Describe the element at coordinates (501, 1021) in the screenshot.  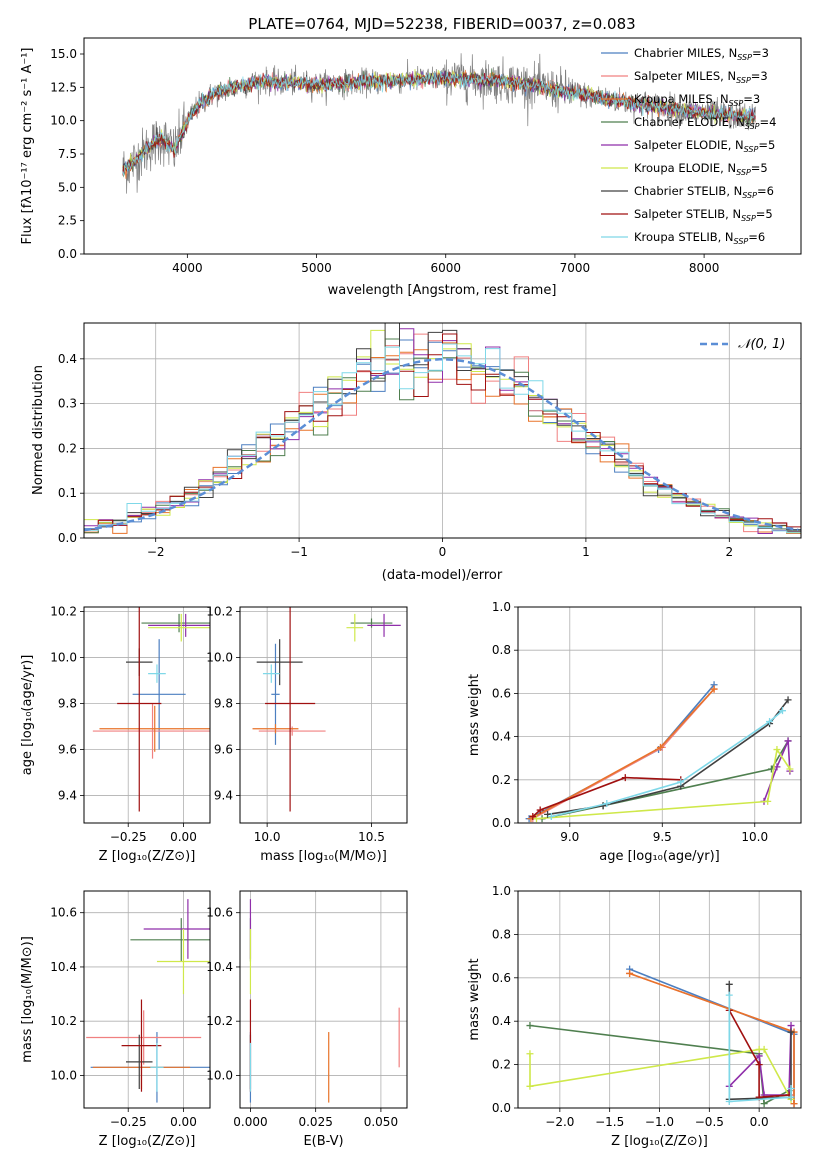
I see `y-tick-label: 0.4` at that location.